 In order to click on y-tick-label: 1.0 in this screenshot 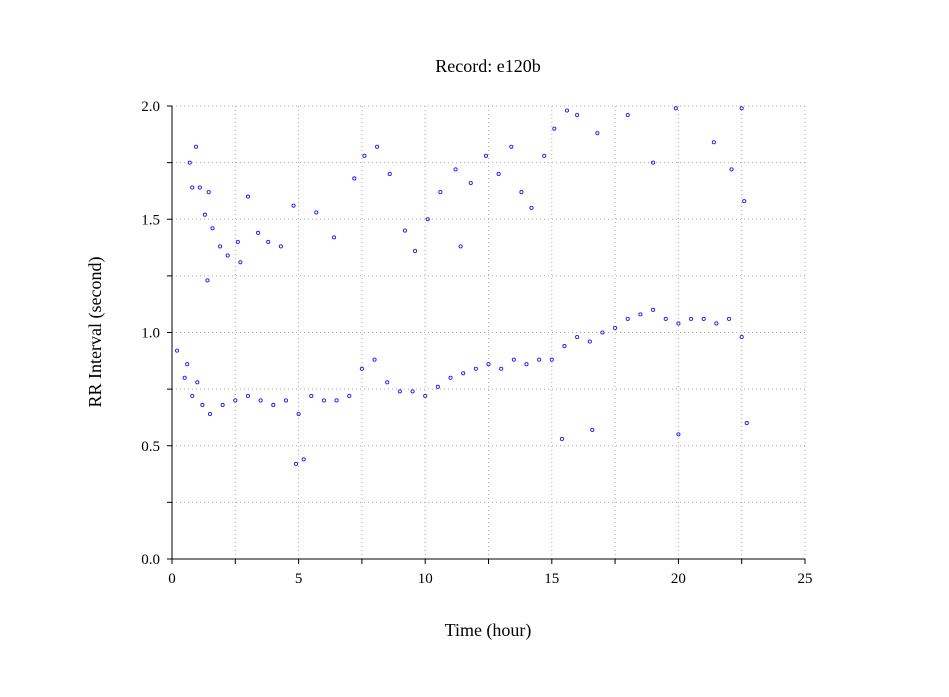, I will do `click(150, 334)`.